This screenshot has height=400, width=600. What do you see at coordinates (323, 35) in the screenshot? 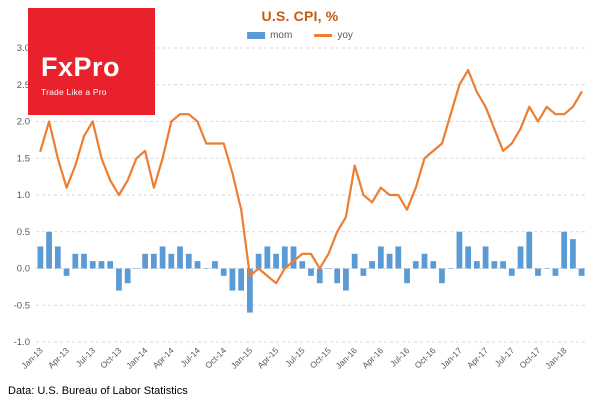
I see `yoy-line-swatch-icon` at bounding box center [323, 35].